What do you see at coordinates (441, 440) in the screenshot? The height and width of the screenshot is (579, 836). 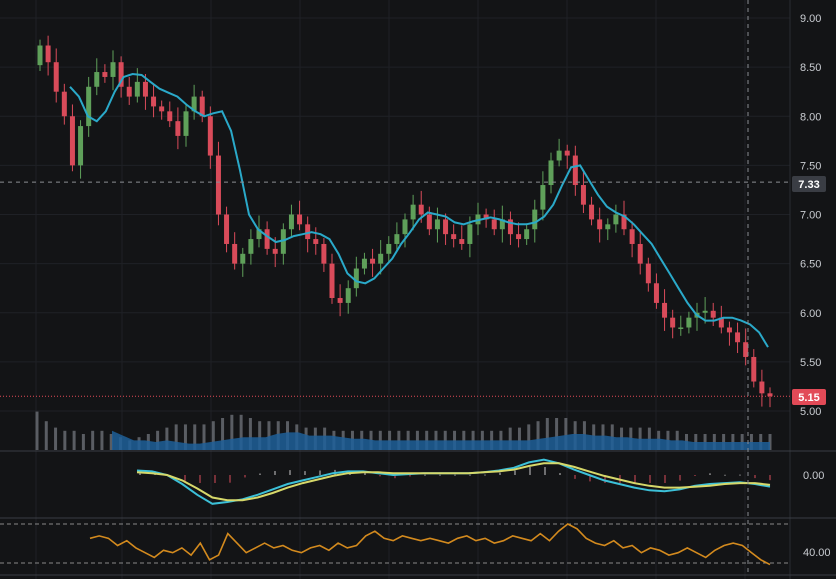 I see `volume-area-fill` at bounding box center [441, 440].